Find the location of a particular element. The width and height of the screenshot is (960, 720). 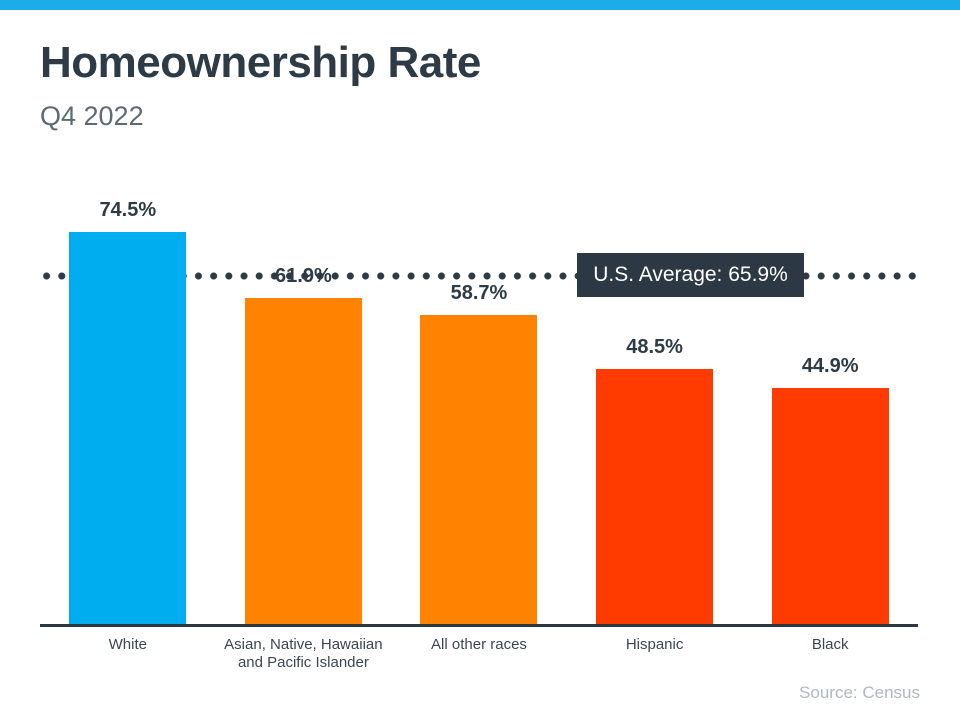

source-note: Source: Census is located at coordinates (859, 692).